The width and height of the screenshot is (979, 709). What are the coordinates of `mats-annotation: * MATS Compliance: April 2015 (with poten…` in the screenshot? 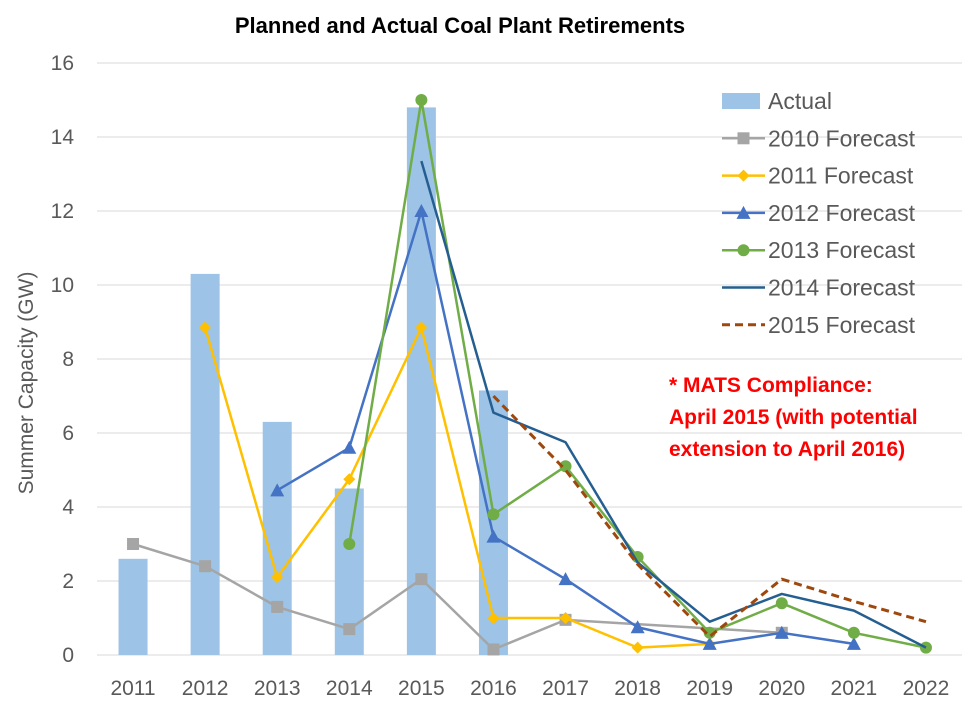 It's located at (793, 417).